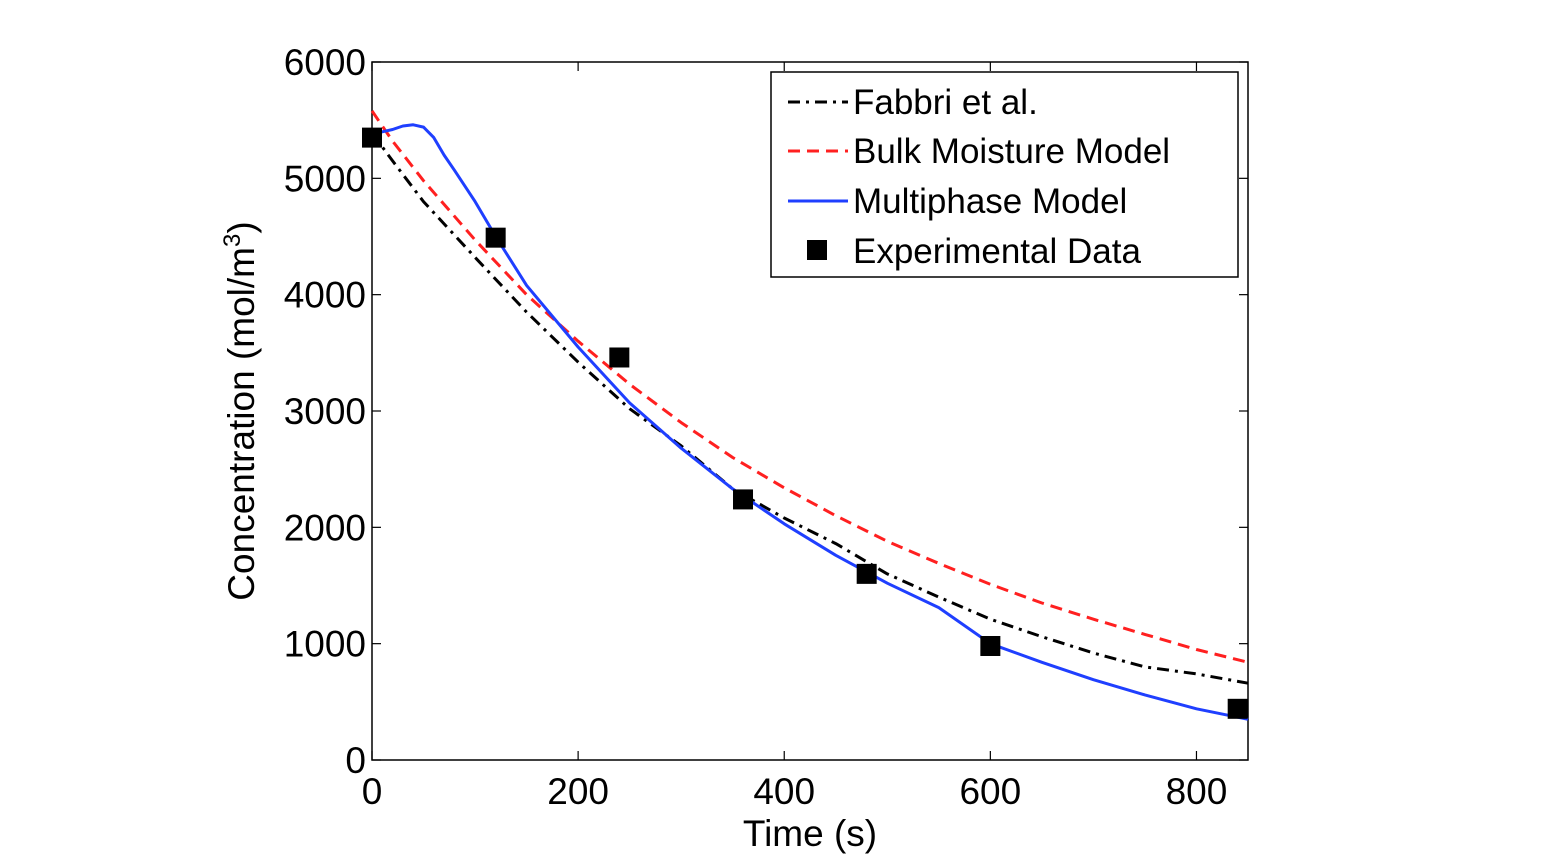 The image size is (1554, 864). What do you see at coordinates (241, 227) in the screenshot?
I see `y-axis-label-suffix: )` at bounding box center [241, 227].